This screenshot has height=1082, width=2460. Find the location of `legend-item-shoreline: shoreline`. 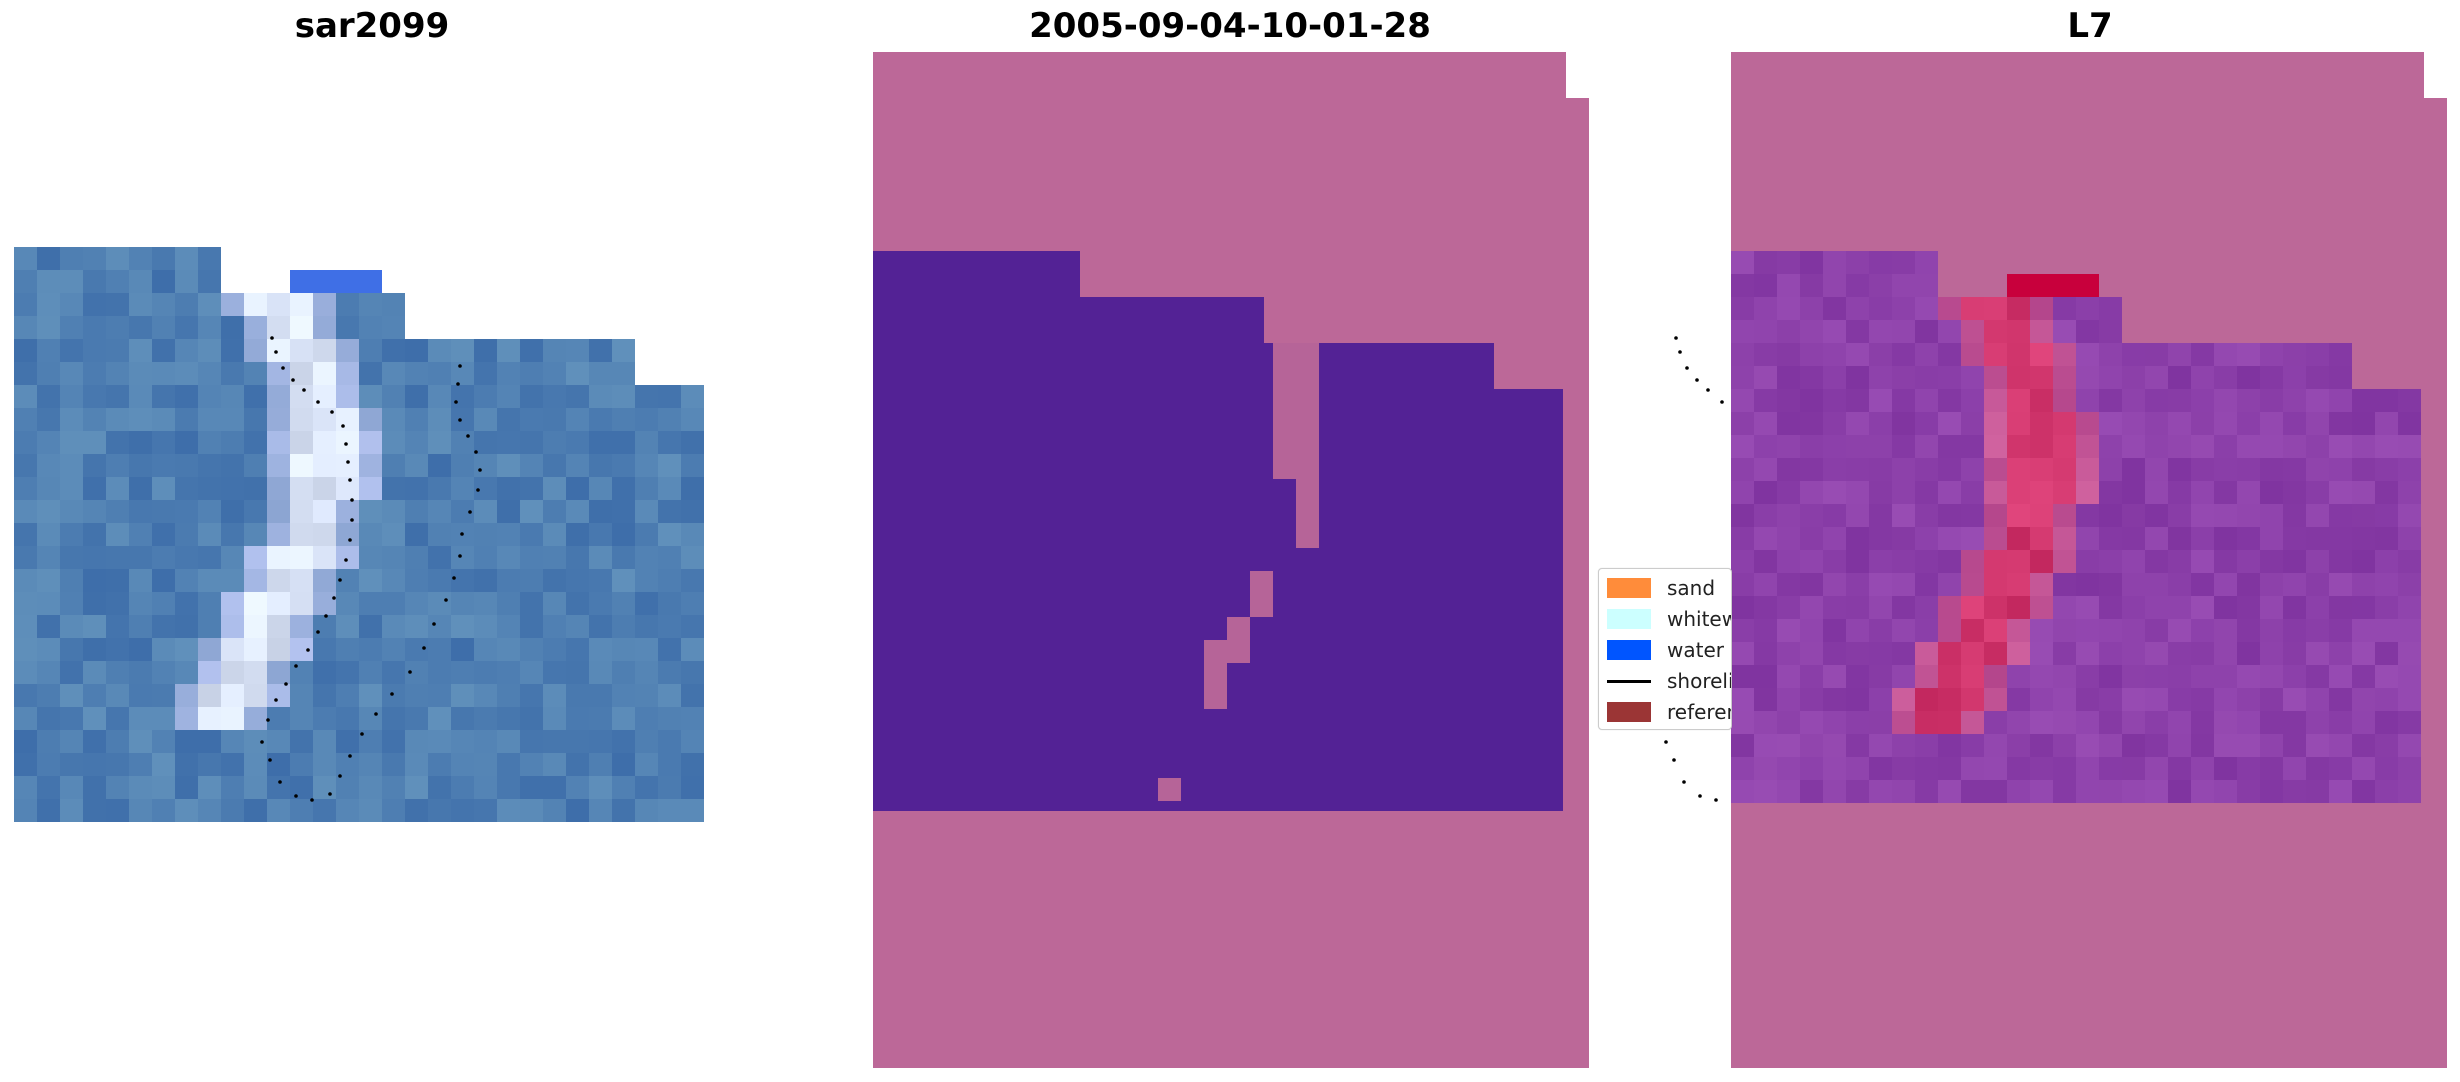

legend-item-shoreline: shoreline is located at coordinates (1669, 681).